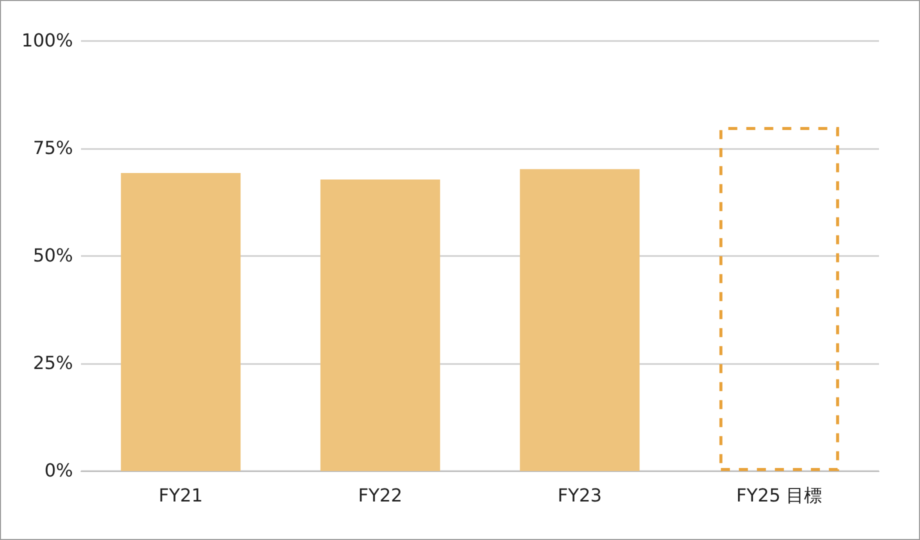 The image size is (920, 540). Describe the element at coordinates (180, 496) in the screenshot. I see `x-tick-label: FY21` at that location.